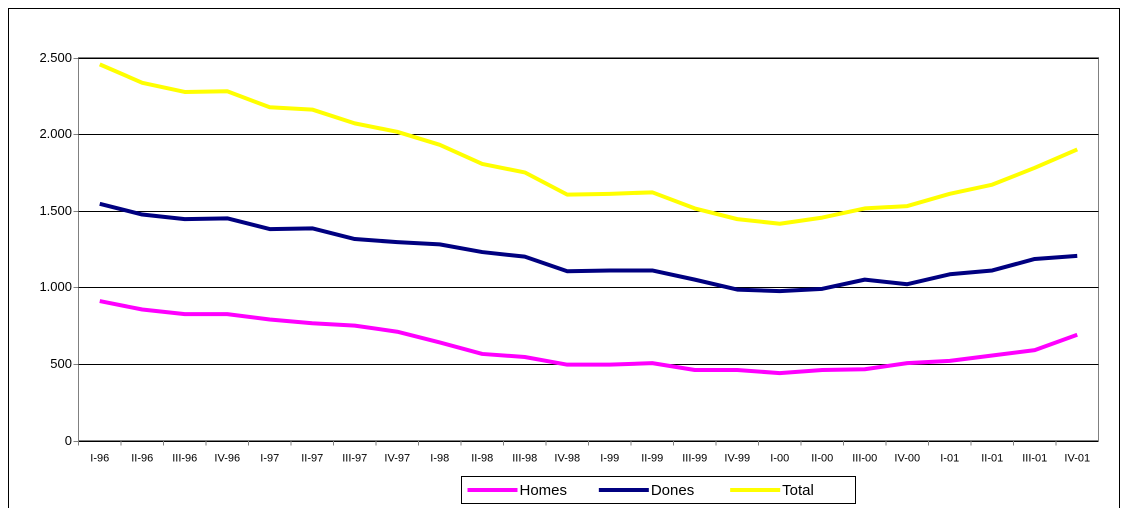 Image resolution: width=1127 pixels, height=513 pixels. I want to click on x-tick-label: III-96, so click(184, 458).